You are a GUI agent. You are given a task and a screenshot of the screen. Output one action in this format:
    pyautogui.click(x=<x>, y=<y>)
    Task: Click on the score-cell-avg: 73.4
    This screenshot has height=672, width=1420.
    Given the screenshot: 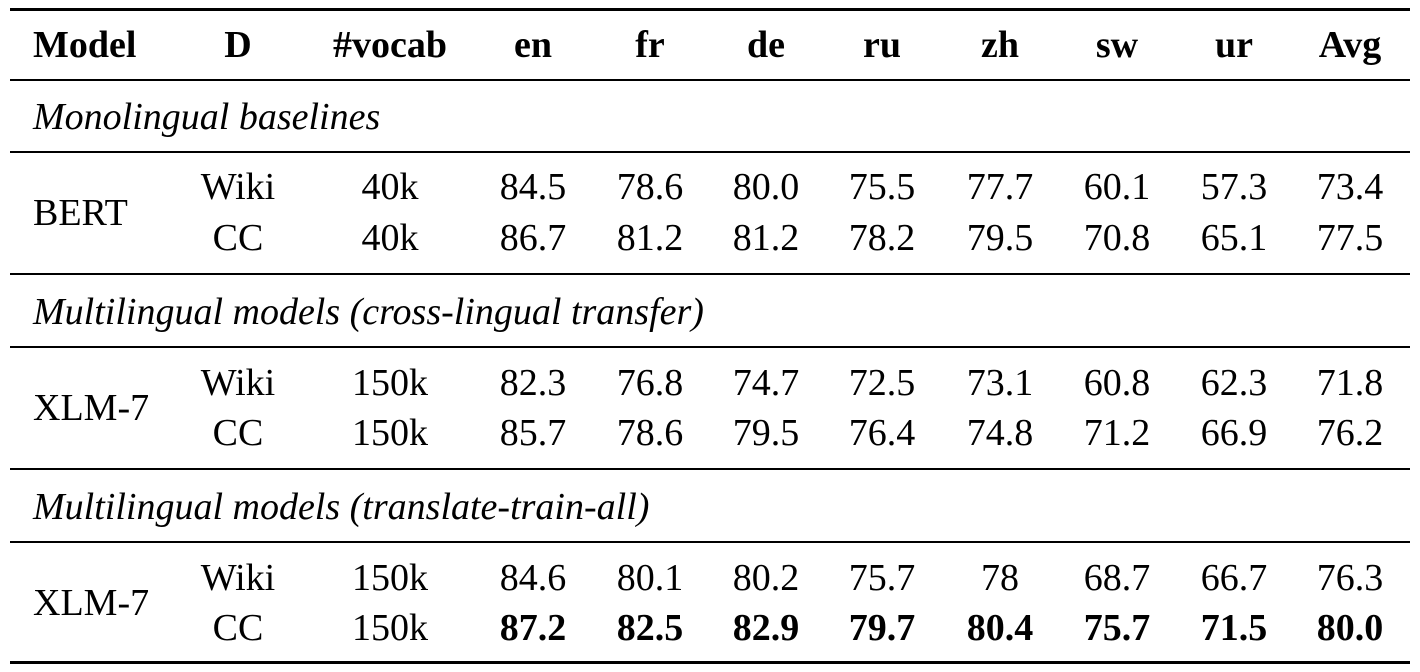 What is the action you would take?
    pyautogui.click(x=1350, y=187)
    